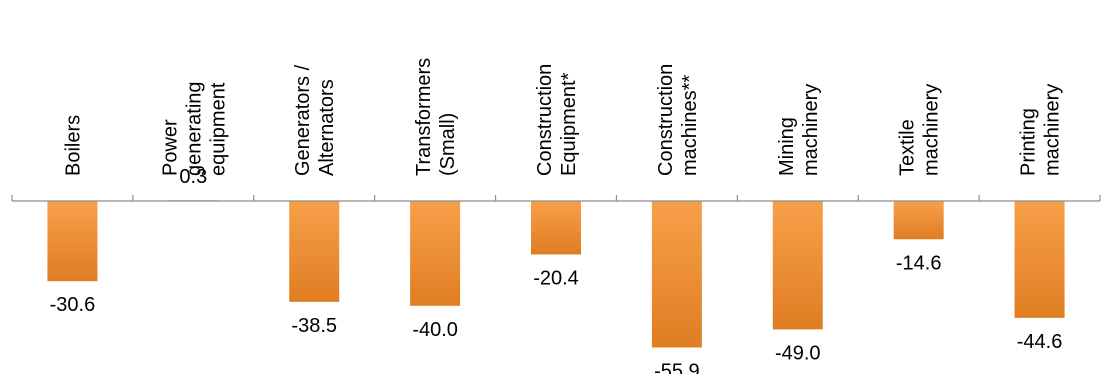 This screenshot has width=1110, height=374. What do you see at coordinates (1041, 130) in the screenshot?
I see `category-label: Printing machinery` at bounding box center [1041, 130].